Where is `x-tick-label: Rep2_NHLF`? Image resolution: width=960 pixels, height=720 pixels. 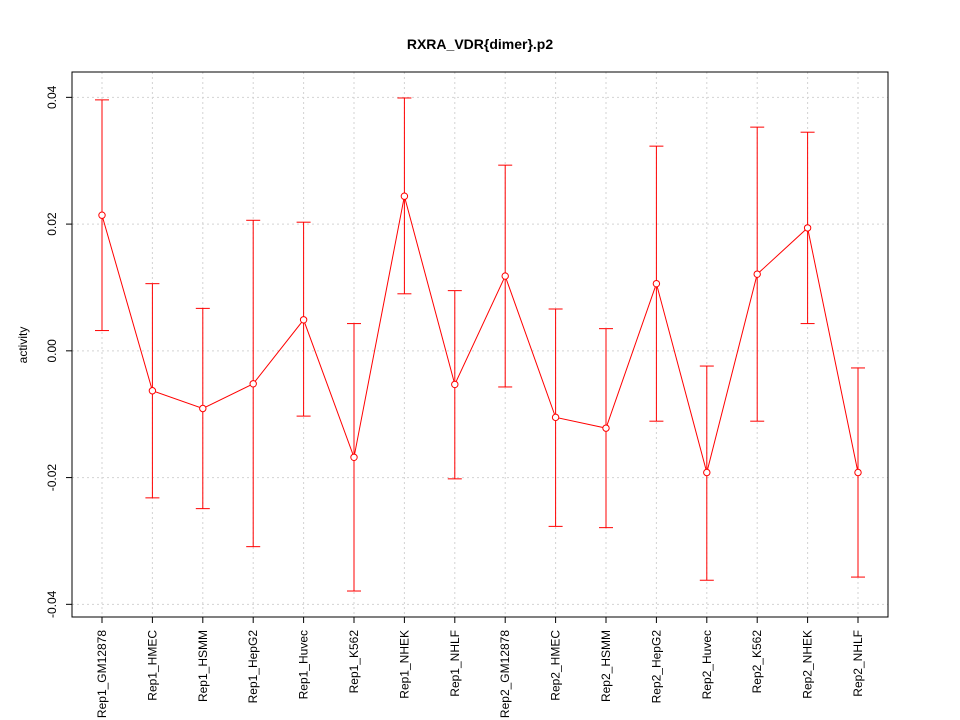 x-tick-label: Rep2_NHLF is located at coordinates (858, 663).